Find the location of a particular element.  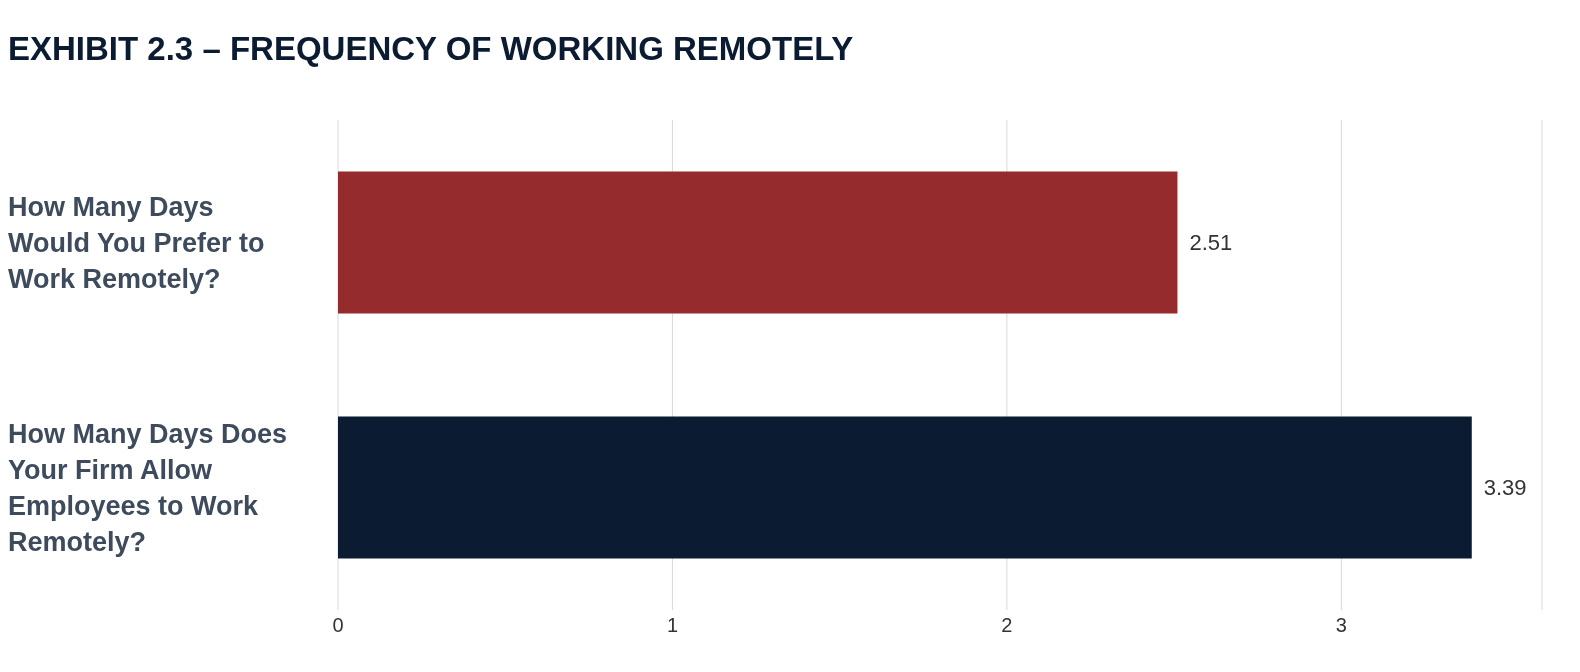

chart-title: EXHIBIT 2.3 – FREQUENCY OF WORKING REMOTELY is located at coordinates (431, 49).